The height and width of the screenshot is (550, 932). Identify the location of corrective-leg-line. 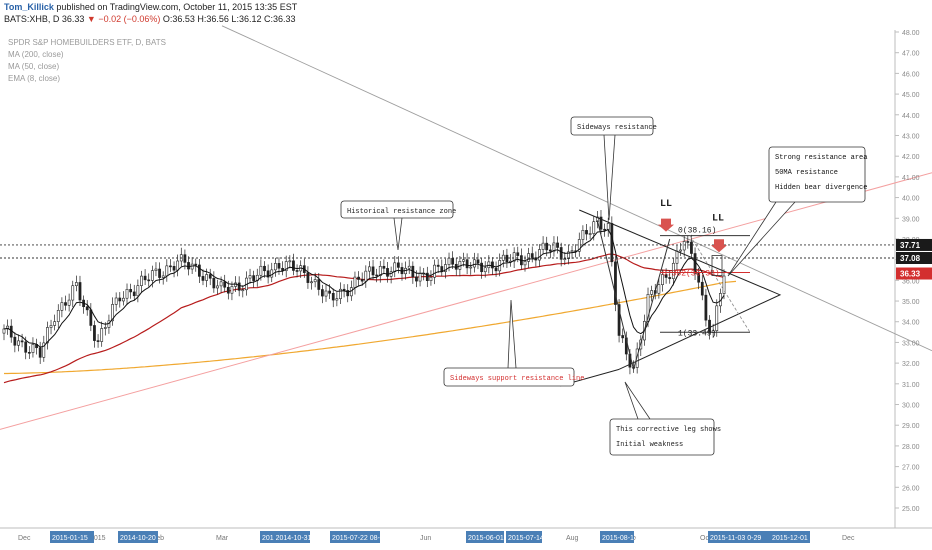
(615, 295).